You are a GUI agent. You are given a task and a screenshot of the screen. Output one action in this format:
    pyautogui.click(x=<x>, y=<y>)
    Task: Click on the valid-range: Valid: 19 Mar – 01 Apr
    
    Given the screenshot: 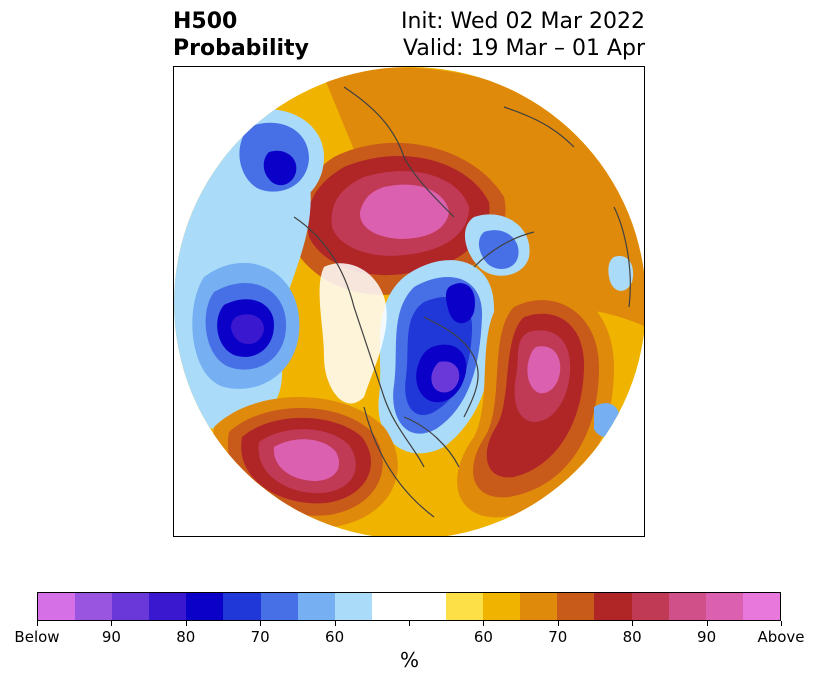 What is the action you would take?
    pyautogui.click(x=524, y=48)
    